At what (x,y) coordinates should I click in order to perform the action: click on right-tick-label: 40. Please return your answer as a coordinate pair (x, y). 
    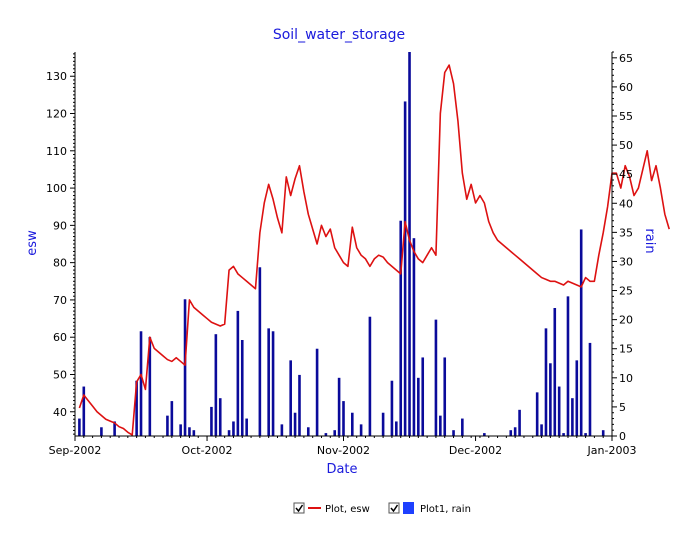
    Looking at the image, I should click on (626, 203).